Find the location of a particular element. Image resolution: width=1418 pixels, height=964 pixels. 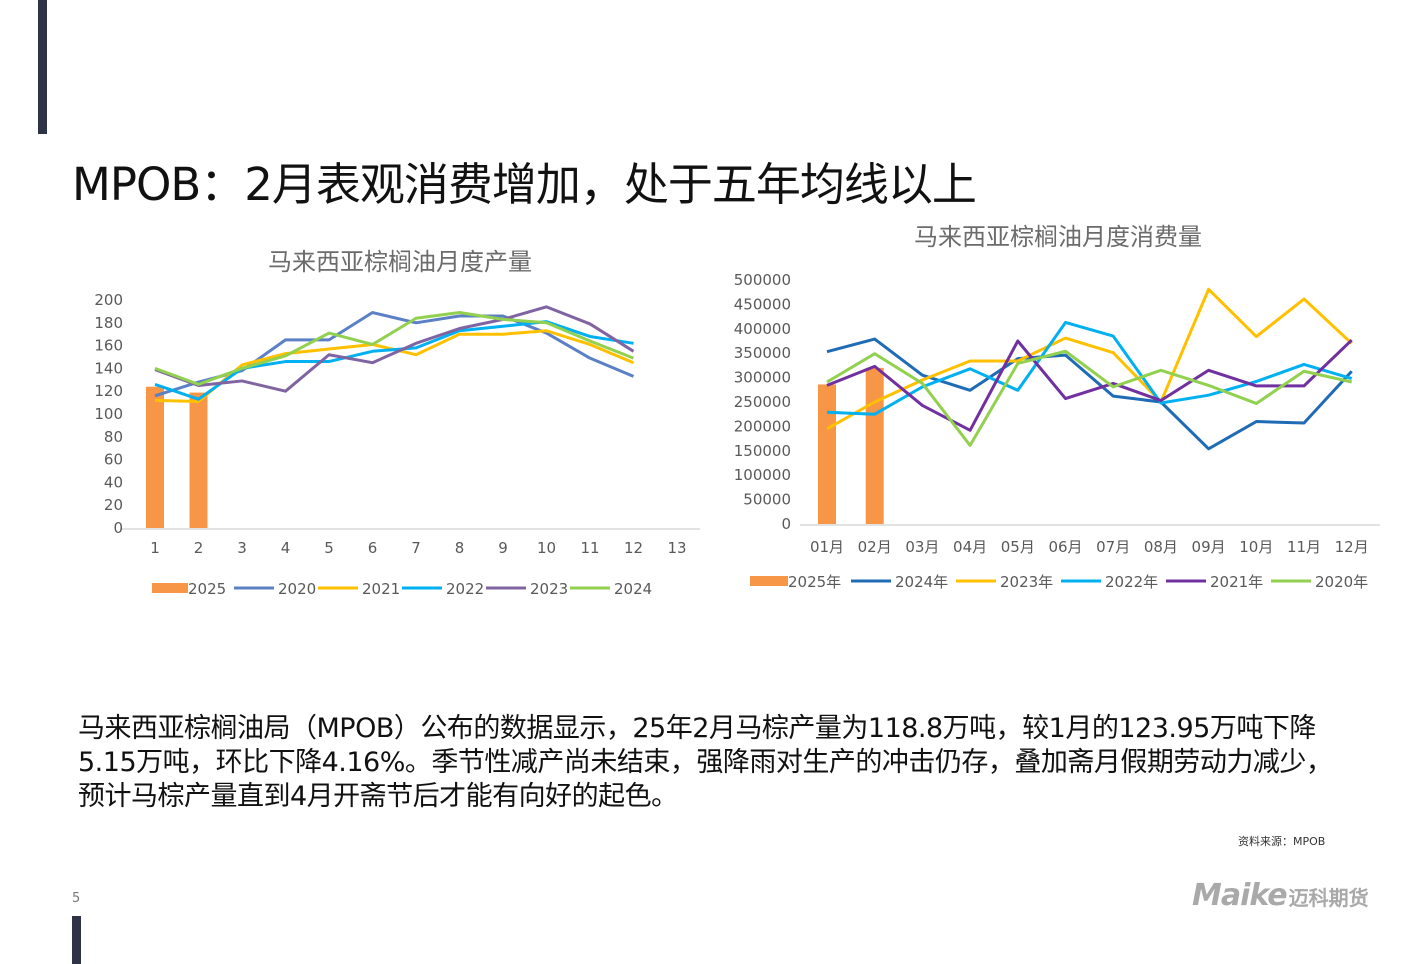

y-tick-label: 60 is located at coordinates (113, 460).